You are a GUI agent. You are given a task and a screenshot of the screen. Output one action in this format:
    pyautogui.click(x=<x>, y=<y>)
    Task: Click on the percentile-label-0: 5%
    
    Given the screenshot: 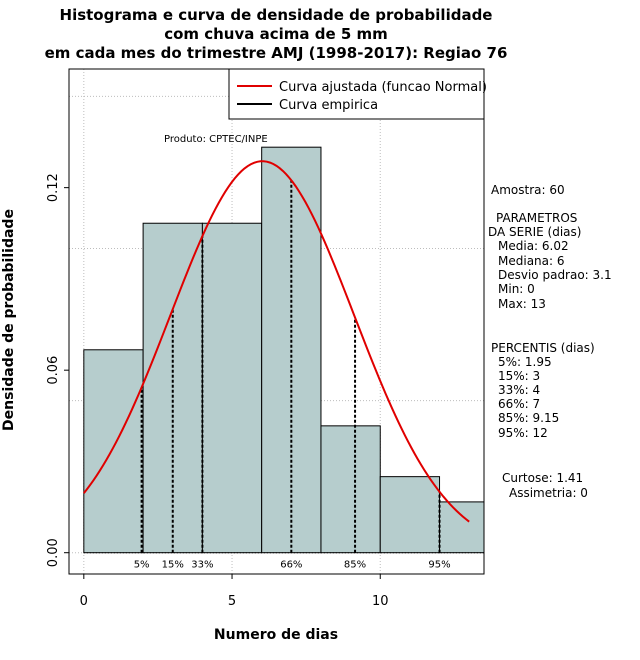 What is the action you would take?
    pyautogui.click(x=142, y=565)
    